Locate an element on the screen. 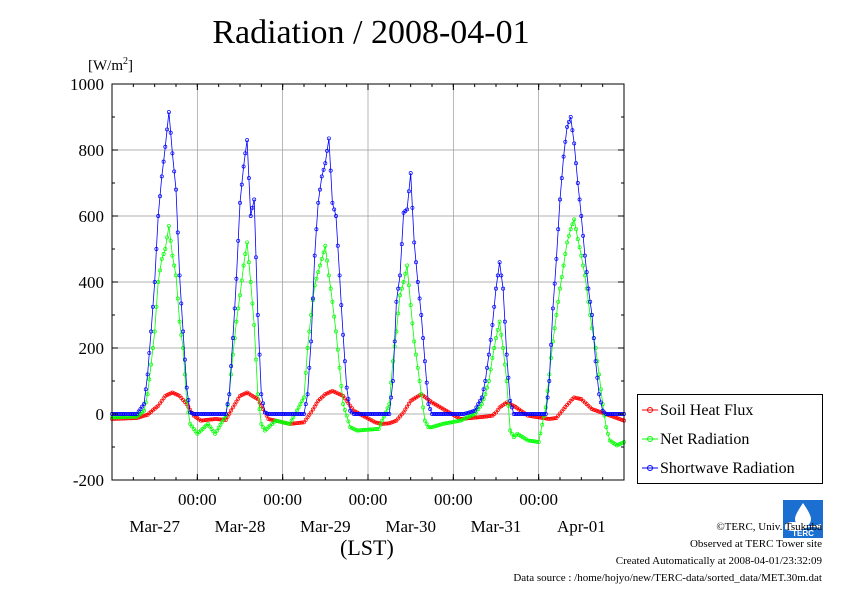 The width and height of the screenshot is (842, 595). footer-copyright: ©TERC, Univ. Tsukuba is located at coordinates (769, 527).